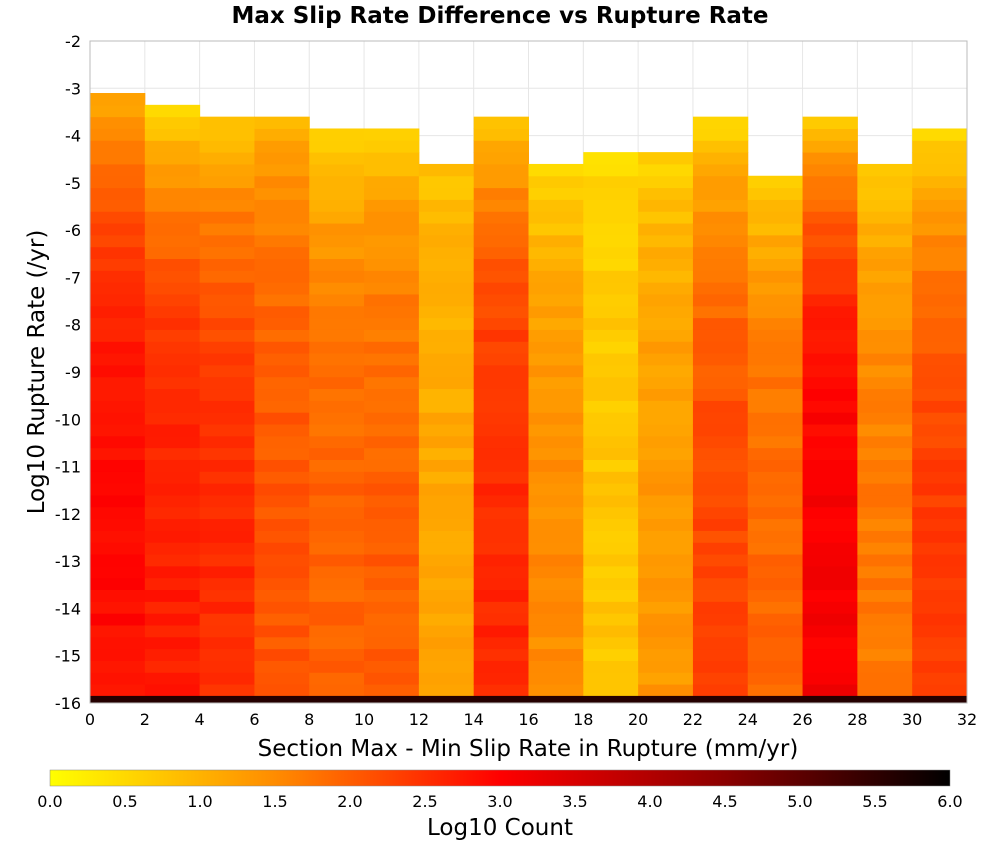 The image size is (1000, 850). I want to click on colorbar-tick-label: 1.5, so click(274, 801).